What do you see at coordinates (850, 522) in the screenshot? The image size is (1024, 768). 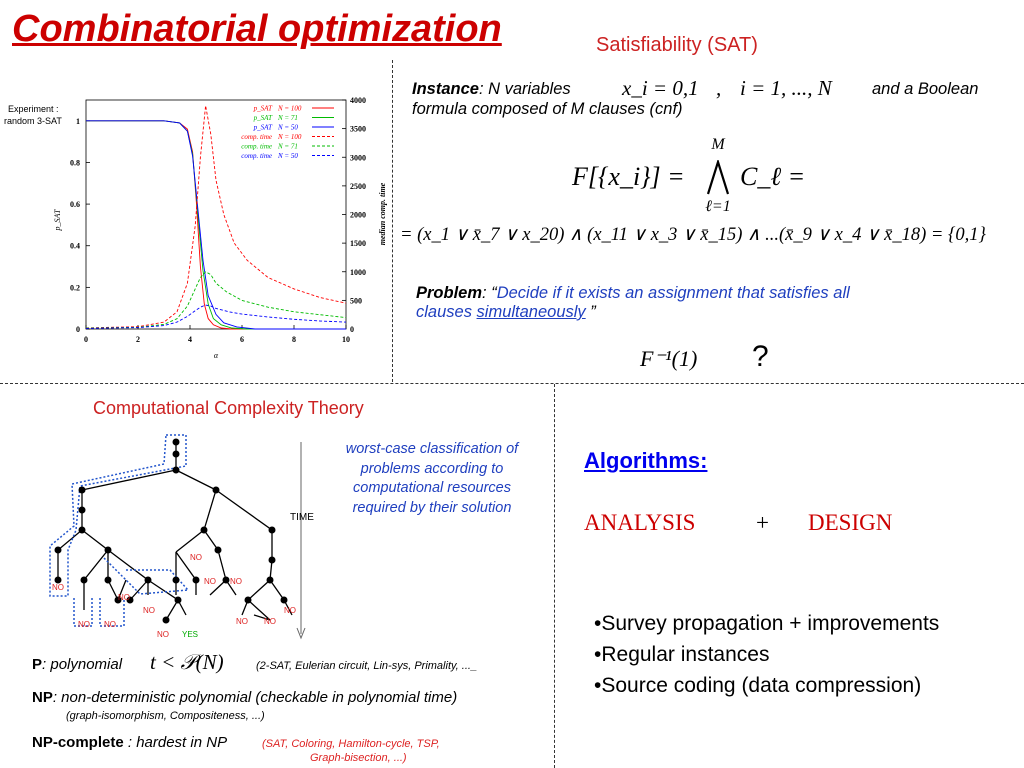 I see `design-label: DESIGN` at bounding box center [850, 522].